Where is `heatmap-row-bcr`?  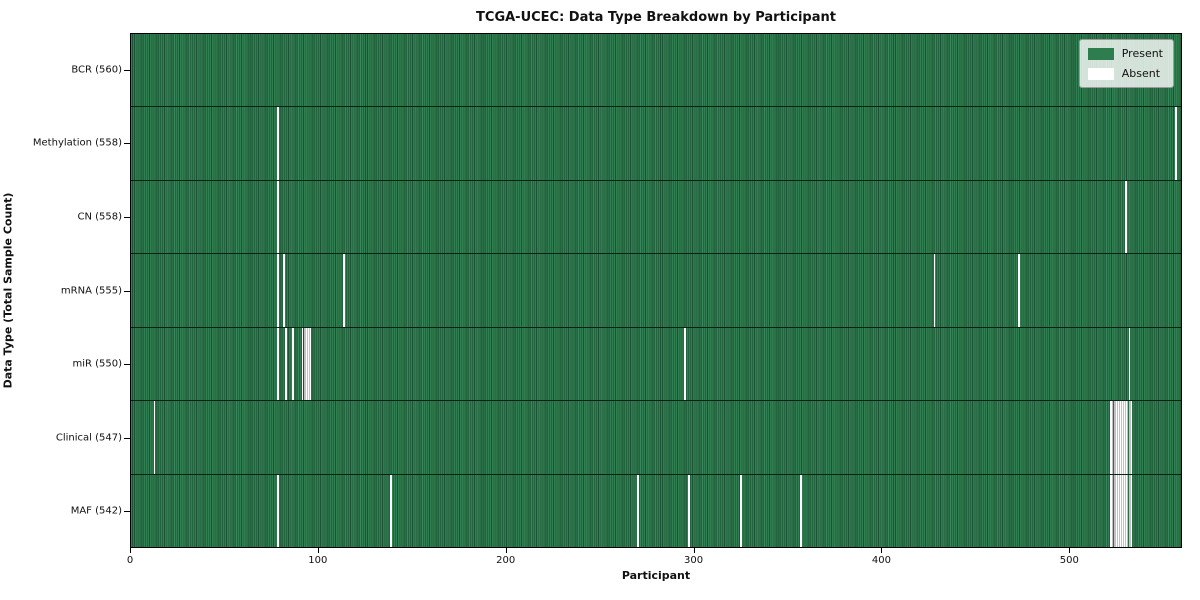 heatmap-row-bcr is located at coordinates (656, 71).